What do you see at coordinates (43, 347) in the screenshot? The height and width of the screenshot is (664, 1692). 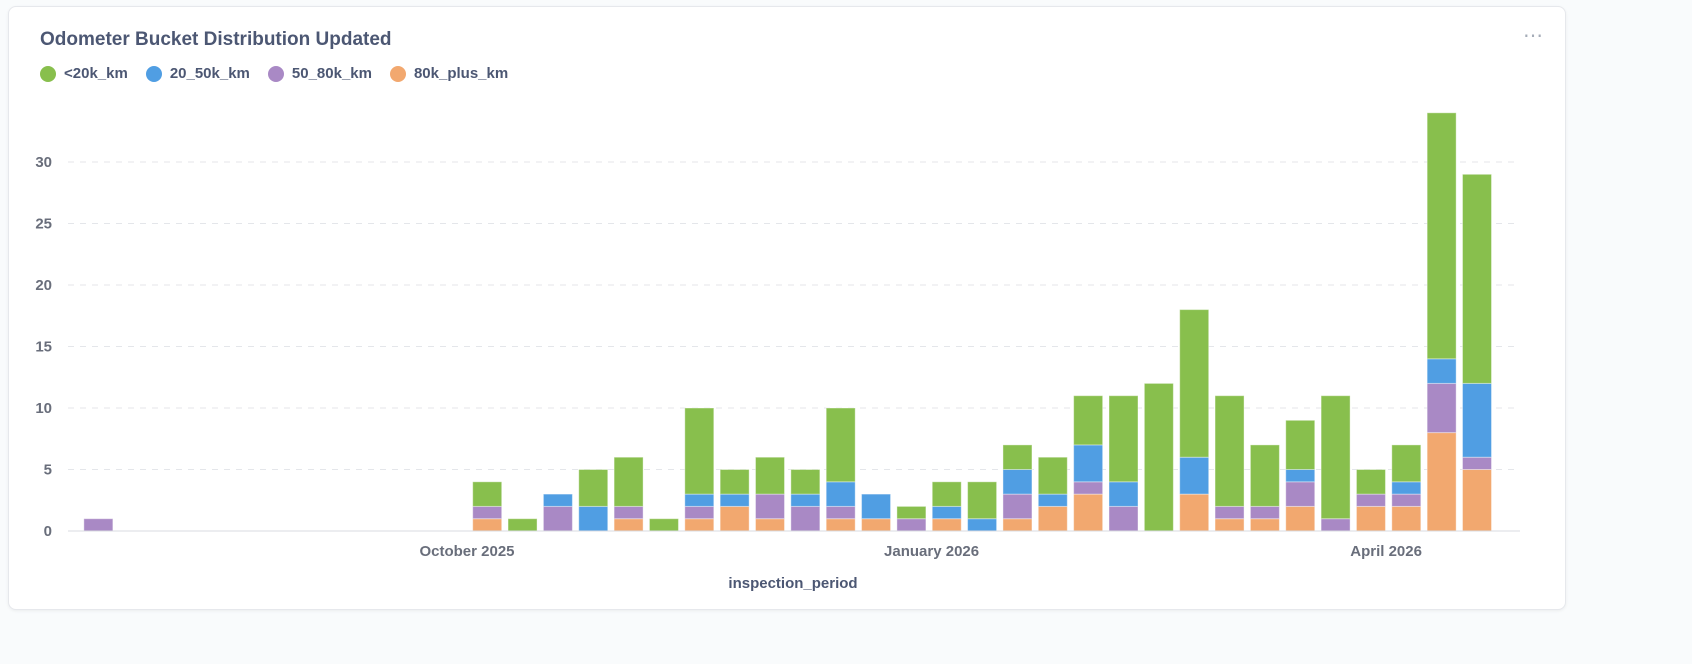 I see `y-tick-label: 15` at bounding box center [43, 347].